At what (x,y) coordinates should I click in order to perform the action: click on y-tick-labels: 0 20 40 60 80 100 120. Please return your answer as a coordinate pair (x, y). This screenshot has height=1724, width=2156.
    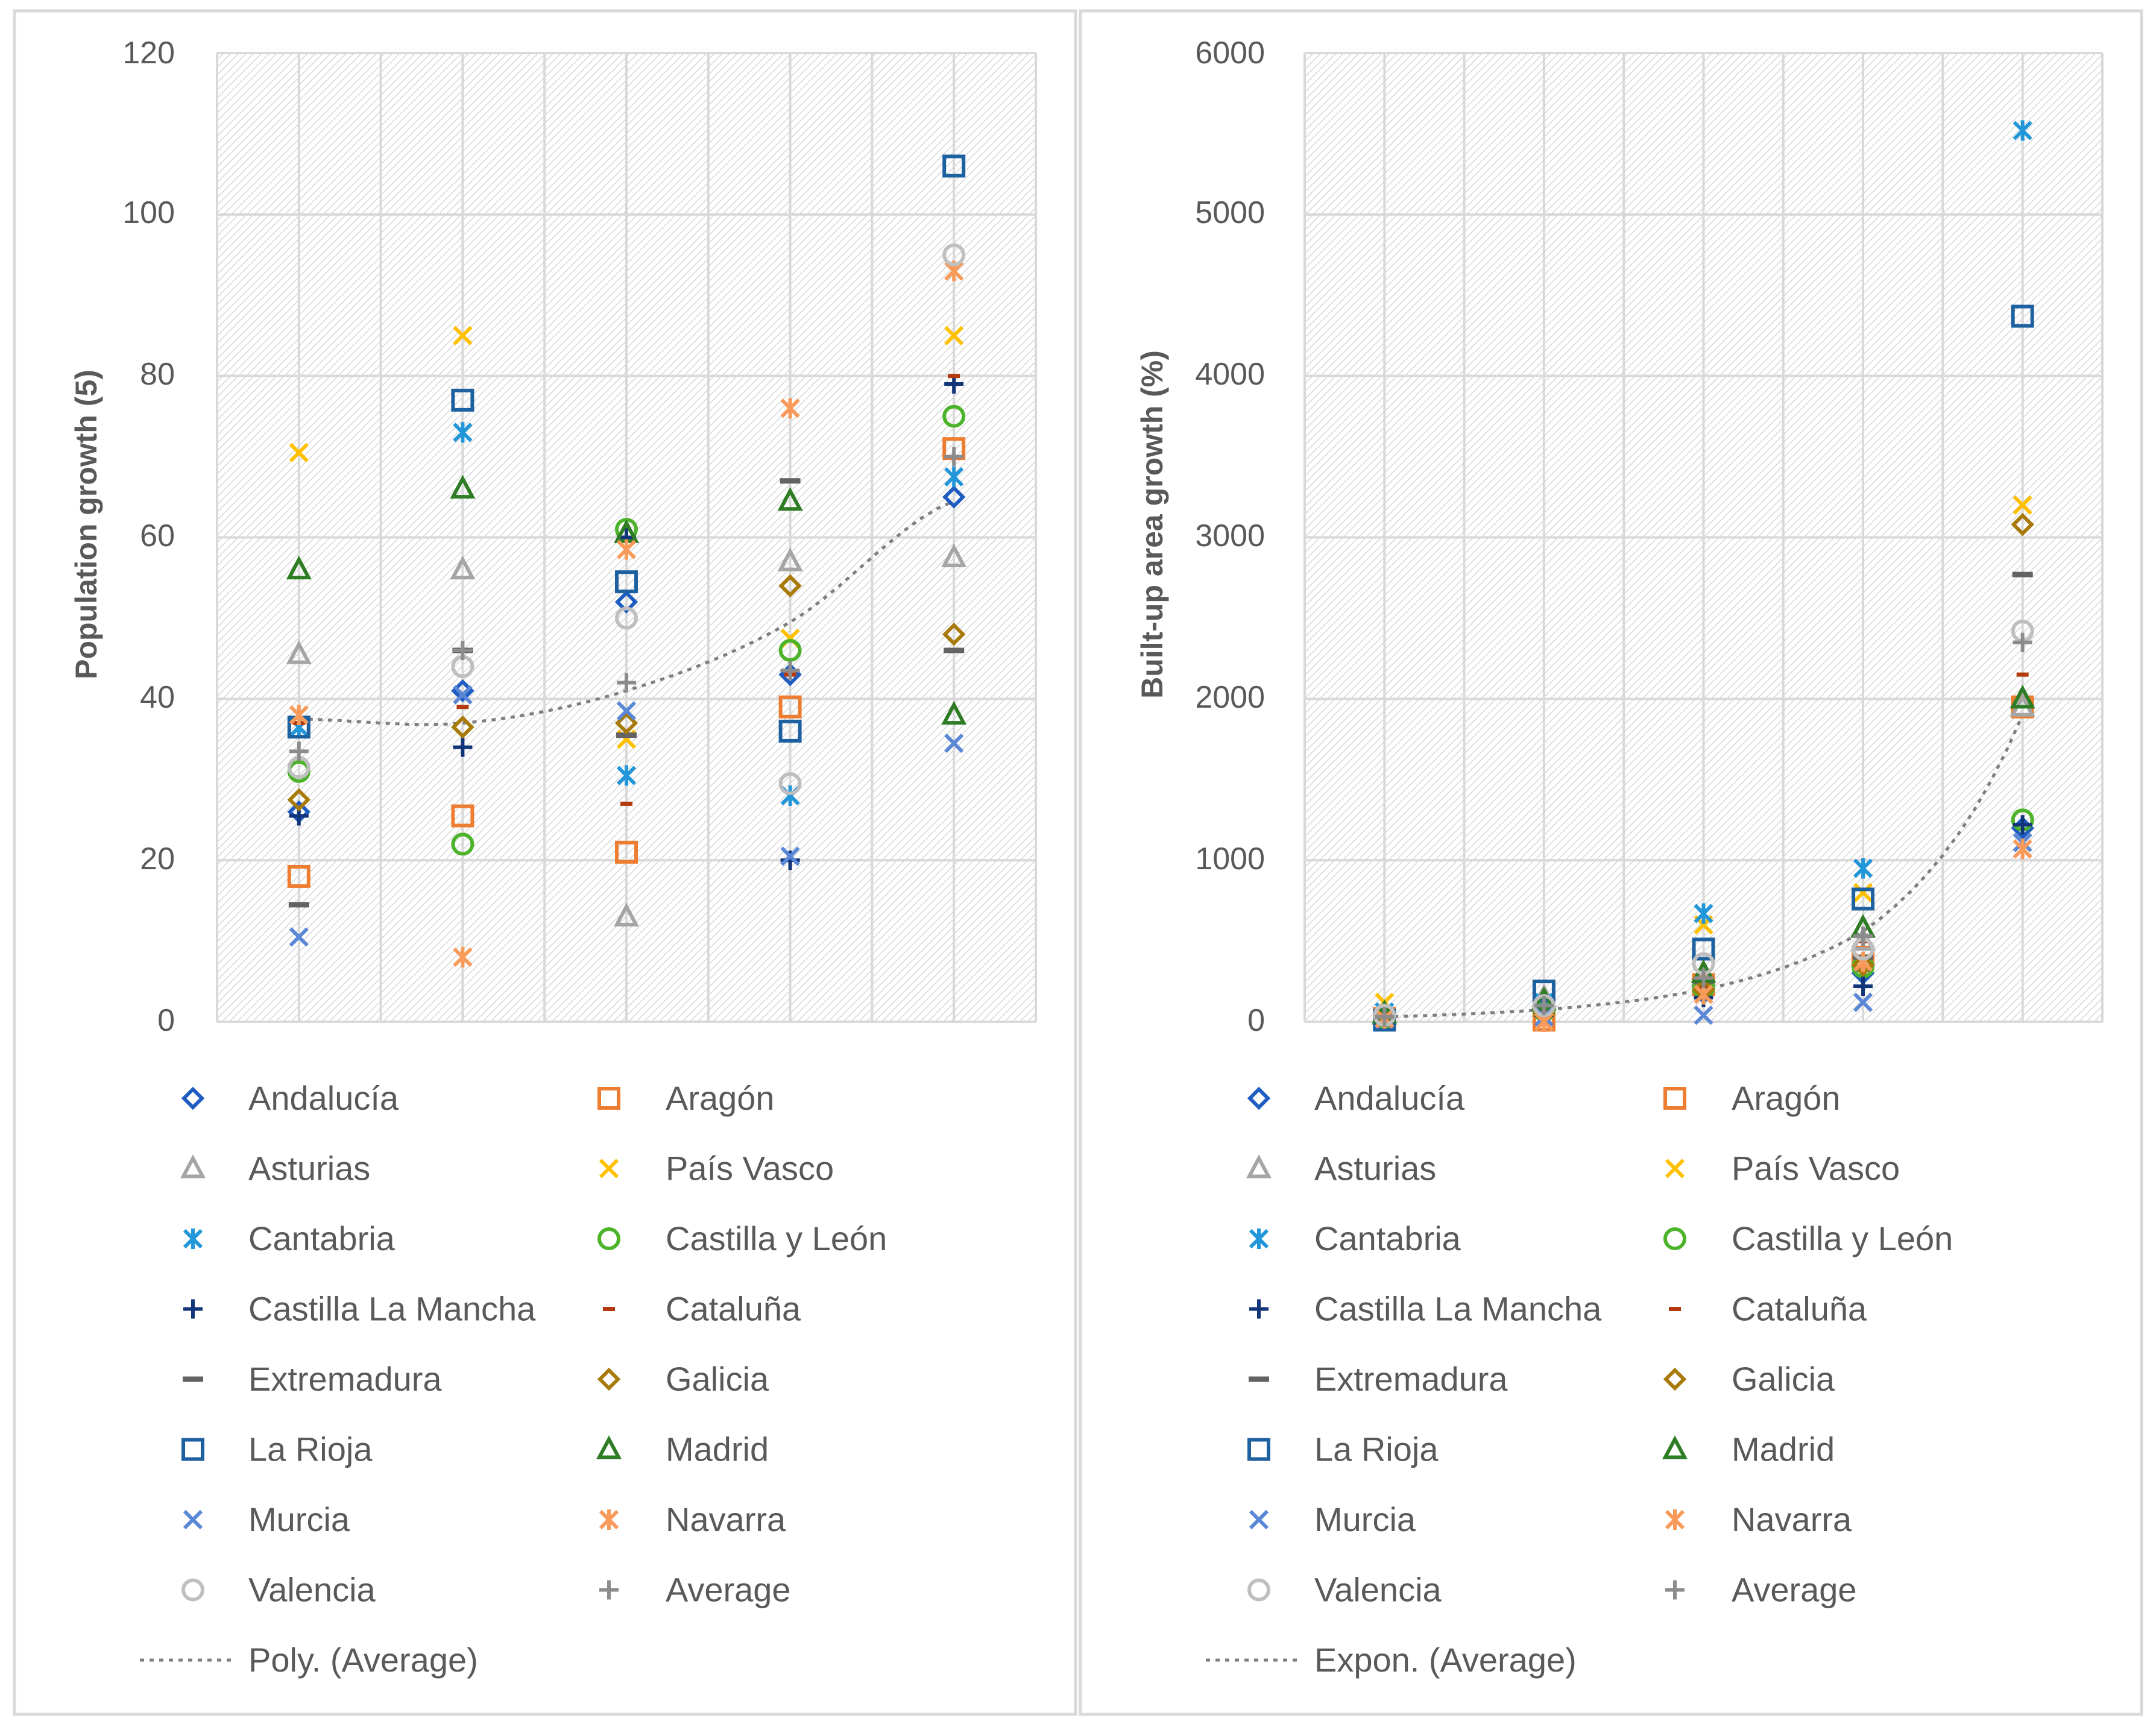
    Looking at the image, I should click on (148, 537).